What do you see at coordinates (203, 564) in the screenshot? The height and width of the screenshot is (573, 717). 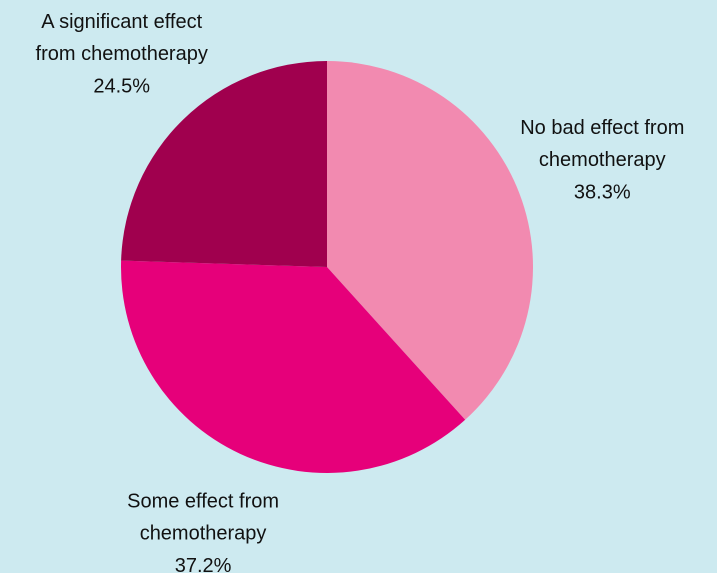 I see `slice-value-label: 37.2%` at bounding box center [203, 564].